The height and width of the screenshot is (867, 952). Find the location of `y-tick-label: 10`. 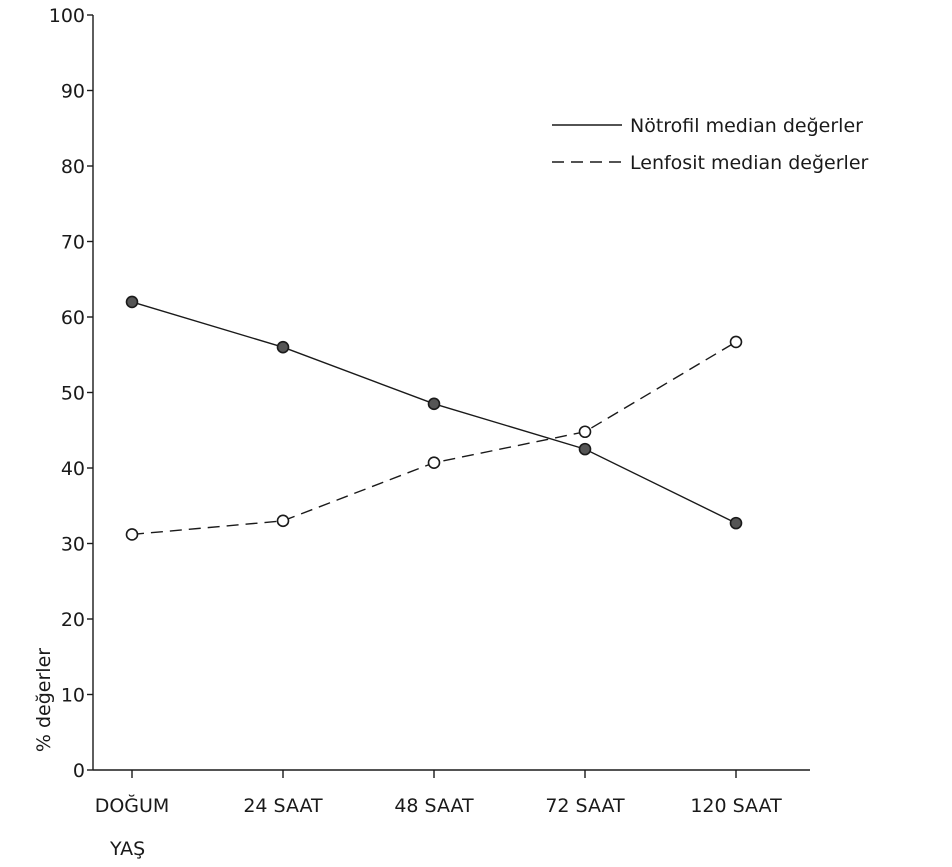

y-tick-label: 10 is located at coordinates (73, 696).